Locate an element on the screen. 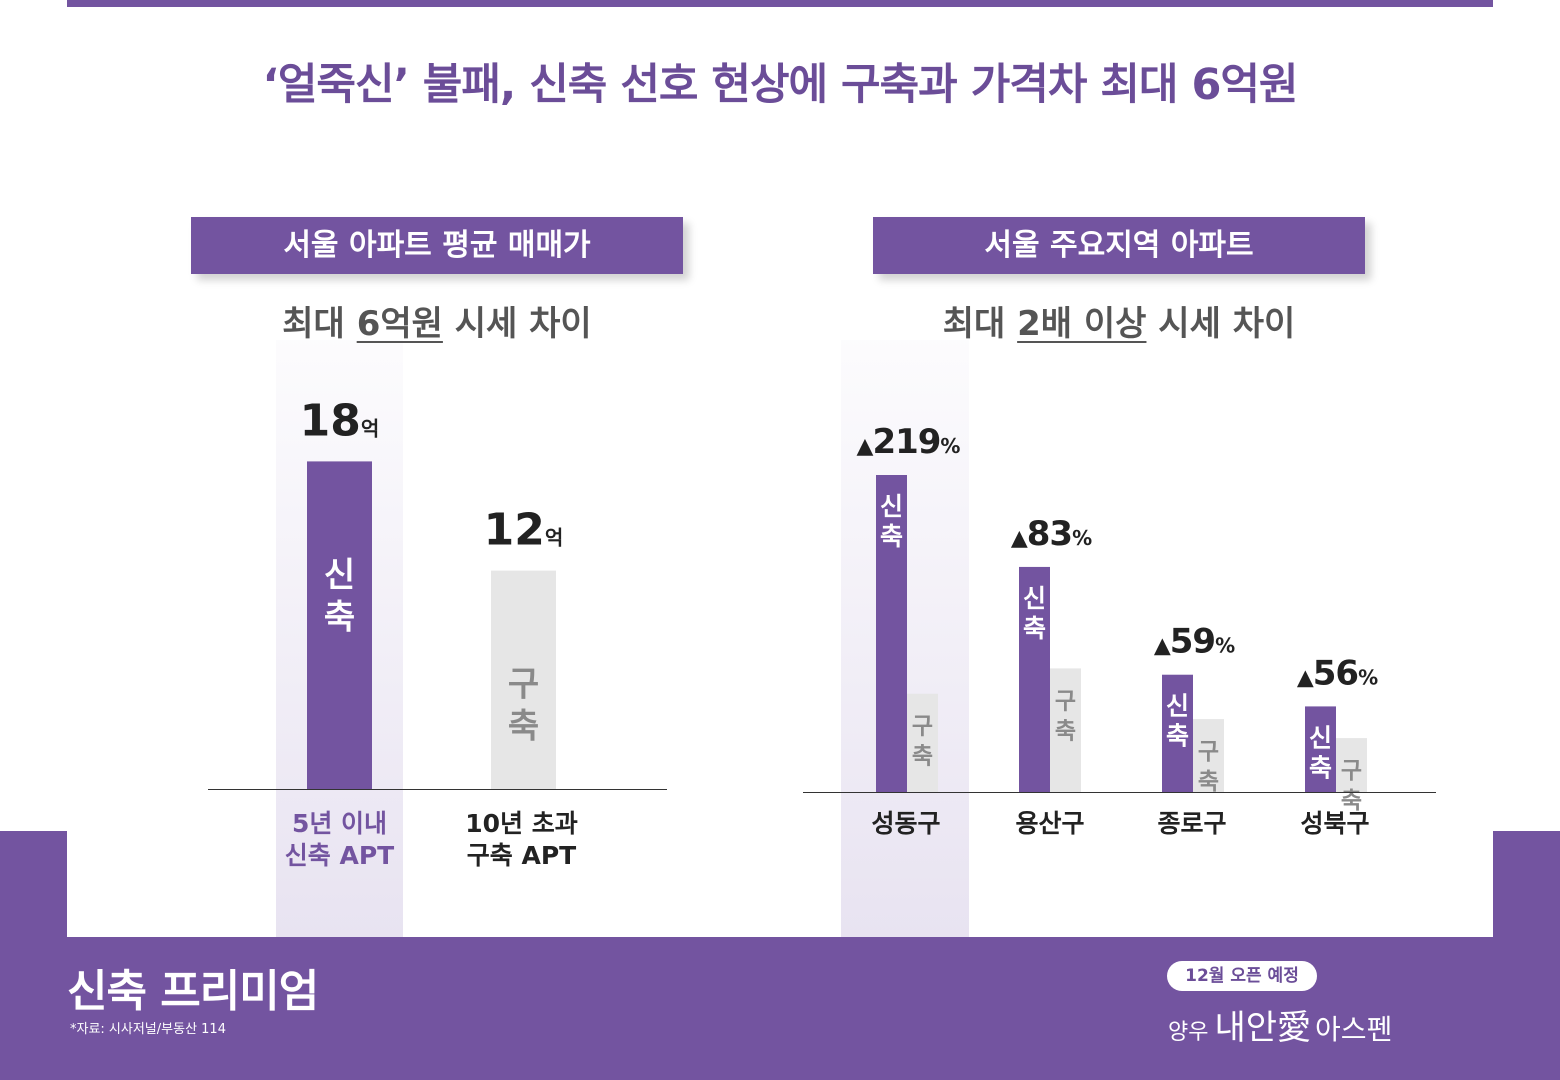 Image resolution: width=1560 pixels, height=1080 pixels. left-subhead-pre: 최대 is located at coordinates (319, 324).